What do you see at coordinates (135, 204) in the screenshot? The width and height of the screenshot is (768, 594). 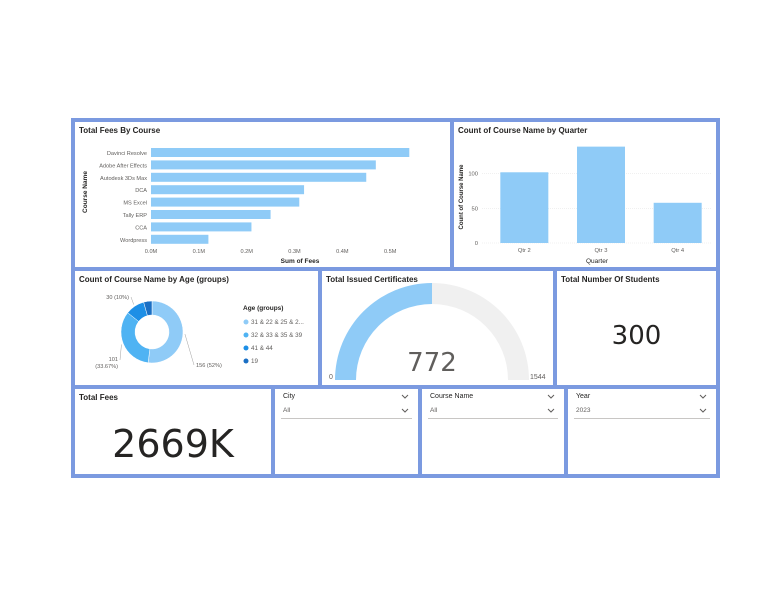 I see `category-label: MS Excel` at bounding box center [135, 204].